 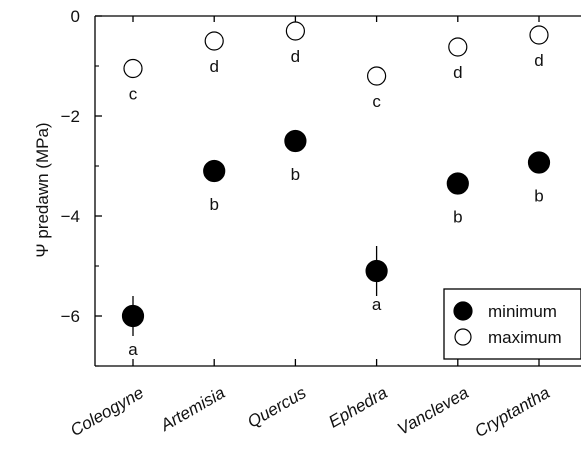 I want to click on y-tick-labels: 0 −2 −4 −6, so click(x=70, y=166).